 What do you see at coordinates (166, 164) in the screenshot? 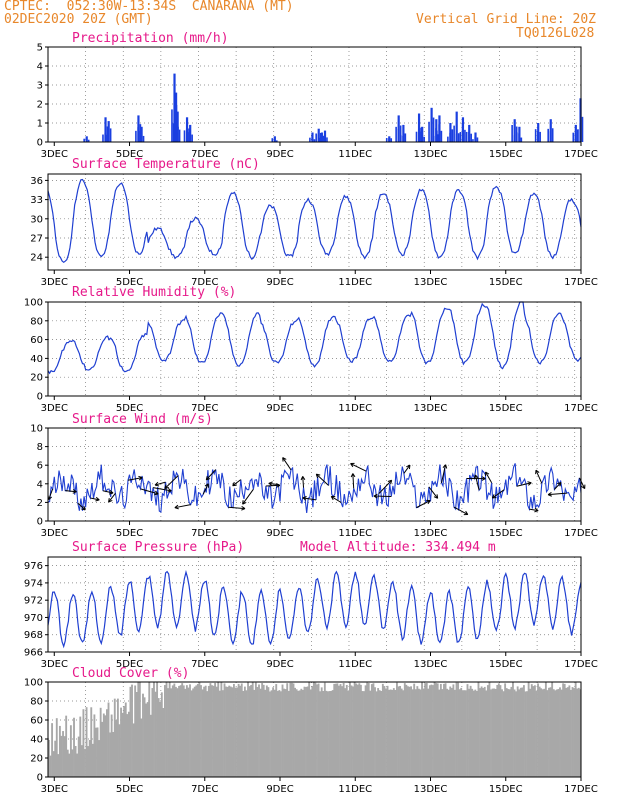
I see `panel-title: Surface Temperature (nC)` at bounding box center [166, 164].